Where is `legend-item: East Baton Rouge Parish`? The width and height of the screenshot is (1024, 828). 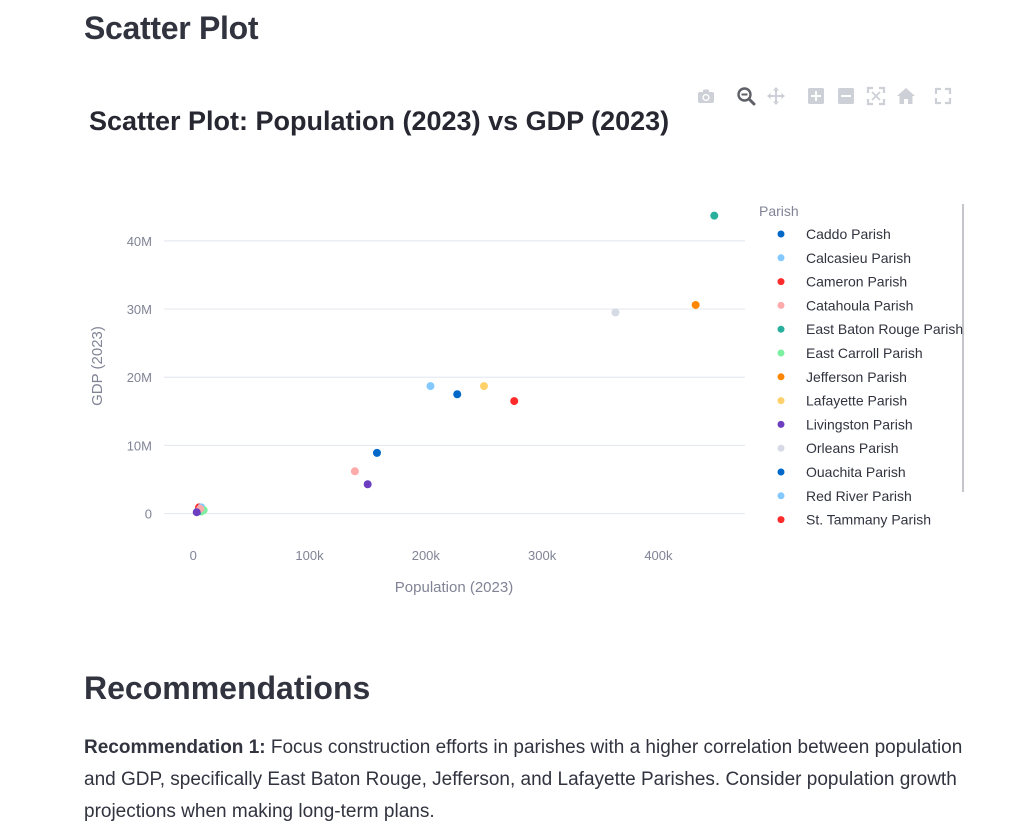
legend-item: East Baton Rouge Parish is located at coordinates (870, 329).